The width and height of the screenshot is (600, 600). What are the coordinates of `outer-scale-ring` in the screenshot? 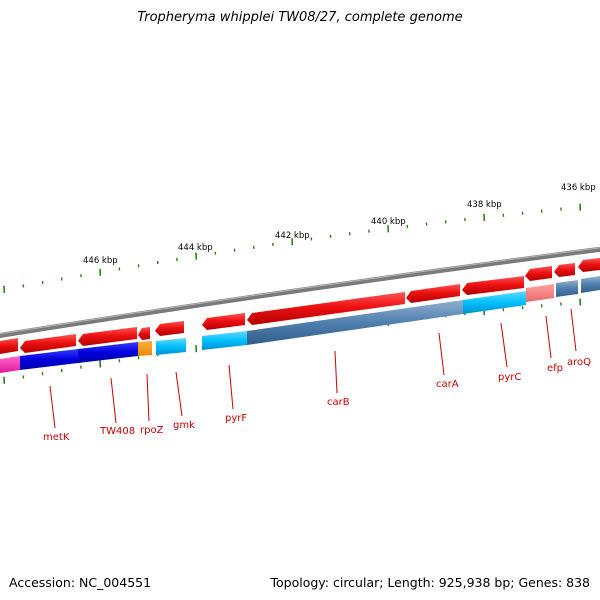 It's located at (292, 248).